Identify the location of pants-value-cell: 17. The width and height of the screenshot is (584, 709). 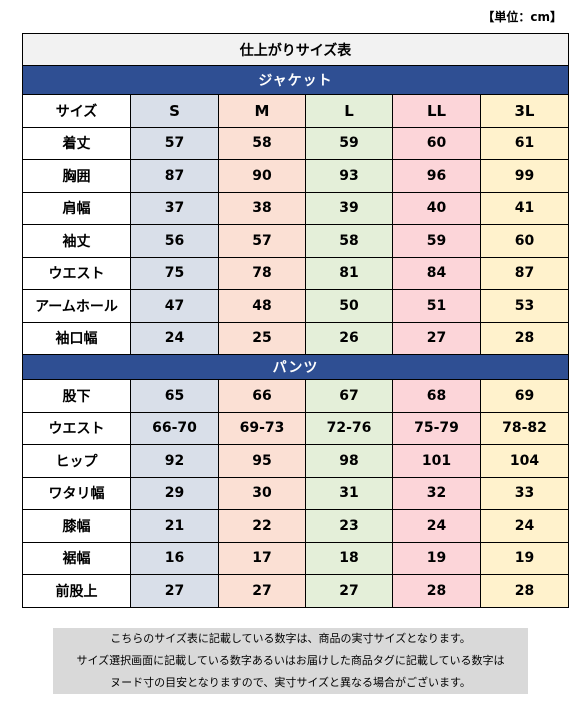
(262, 558).